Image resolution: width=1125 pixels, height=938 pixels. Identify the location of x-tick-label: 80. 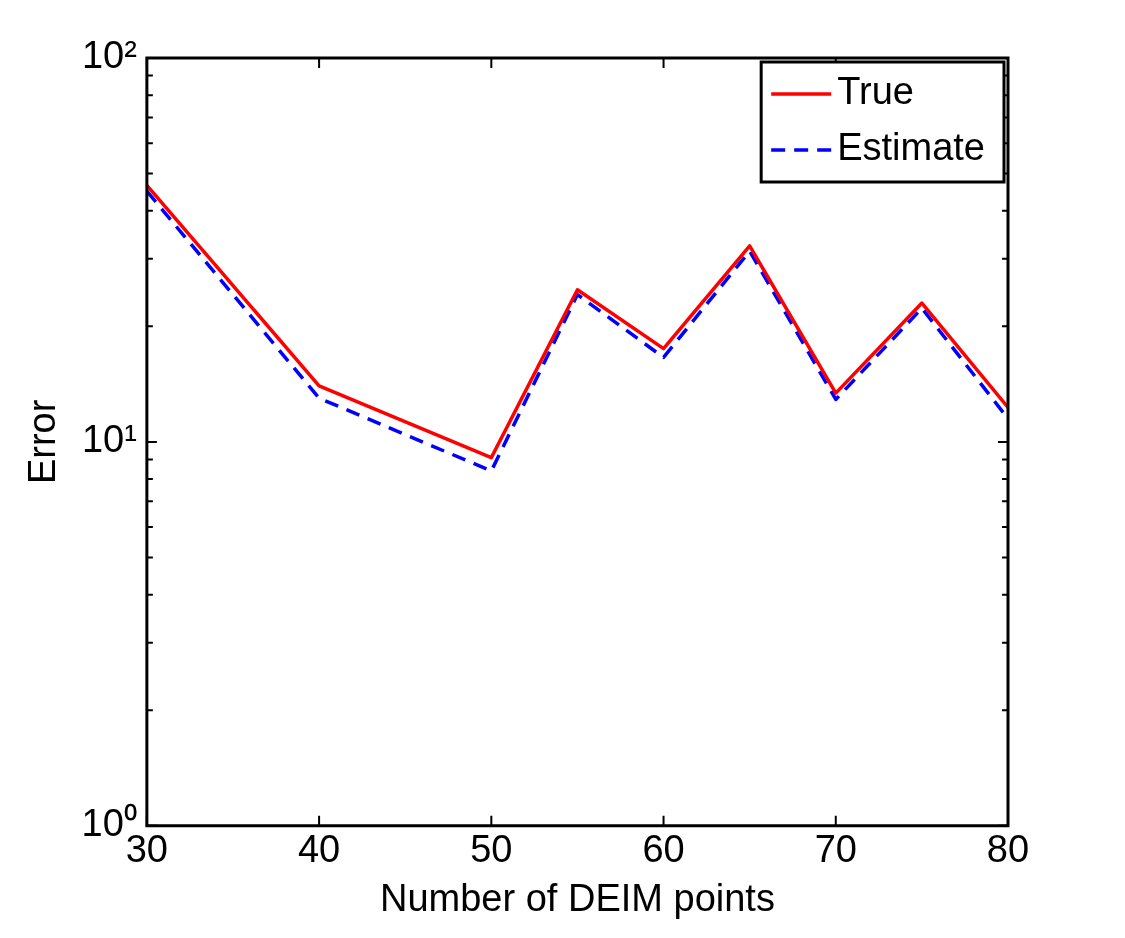
(1008, 849).